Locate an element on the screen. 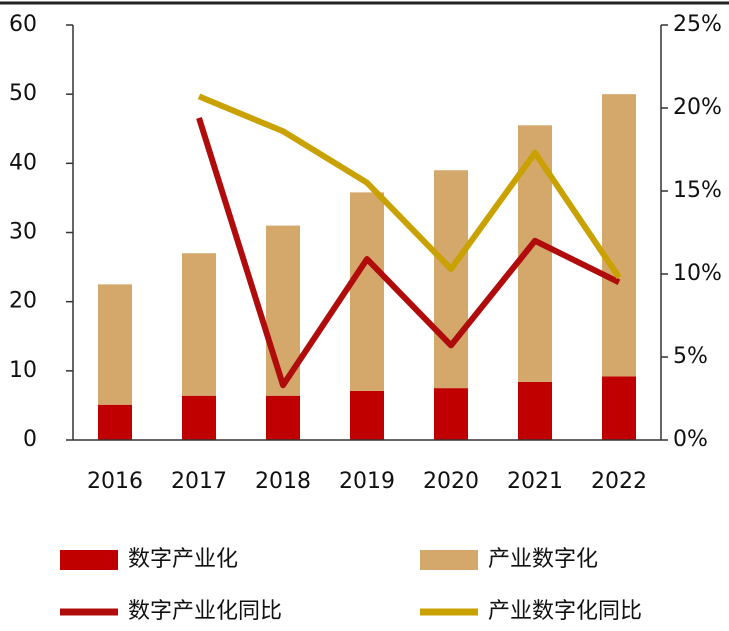 The image size is (729, 631). x-tick-label: 2016 is located at coordinates (115, 481).